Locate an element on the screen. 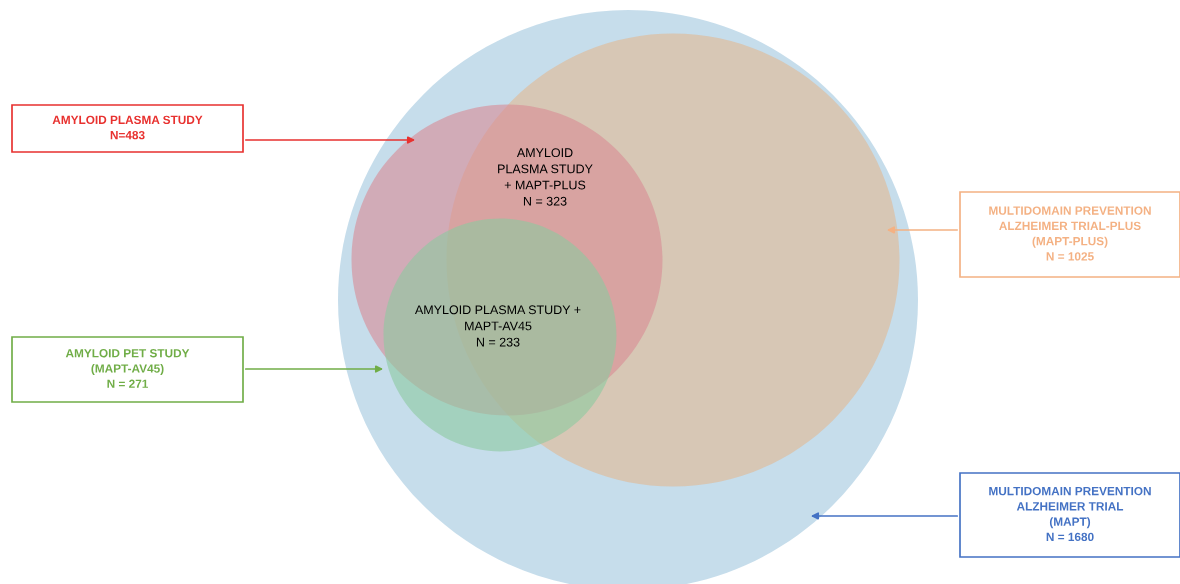  category-label: MULTIDOMAIN PREVENTION ALZHEIMER TRIAL (MAPT) is located at coordinates (1070, 507).